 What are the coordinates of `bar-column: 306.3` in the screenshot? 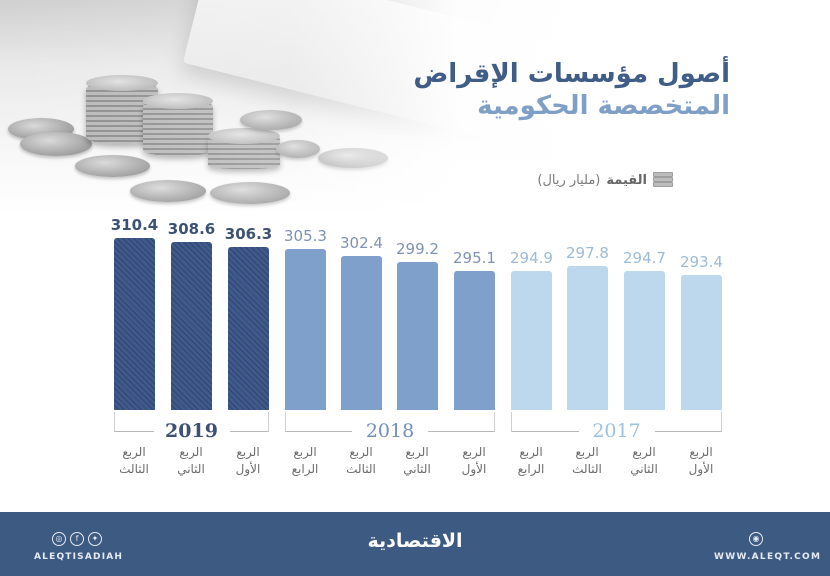 It's located at (248, 317).